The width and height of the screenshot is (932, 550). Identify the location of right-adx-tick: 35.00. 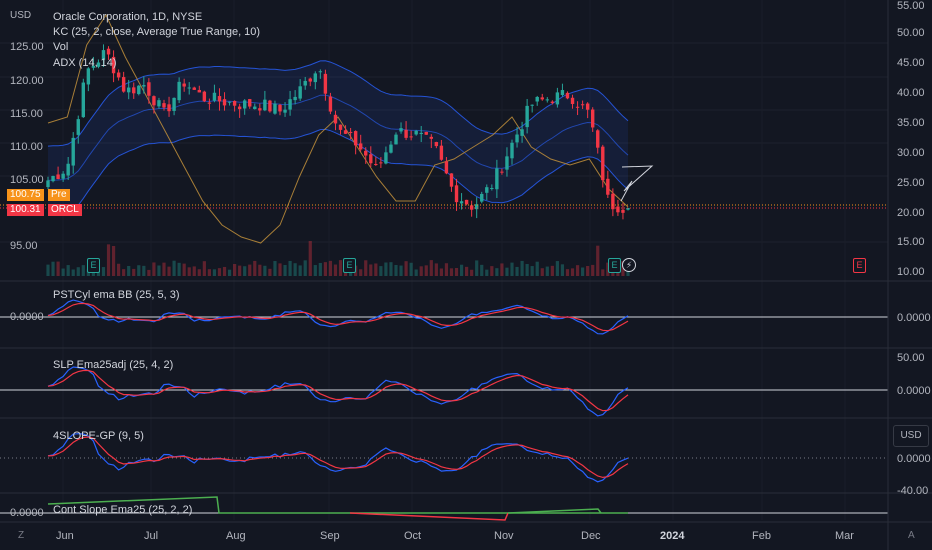
(911, 123).